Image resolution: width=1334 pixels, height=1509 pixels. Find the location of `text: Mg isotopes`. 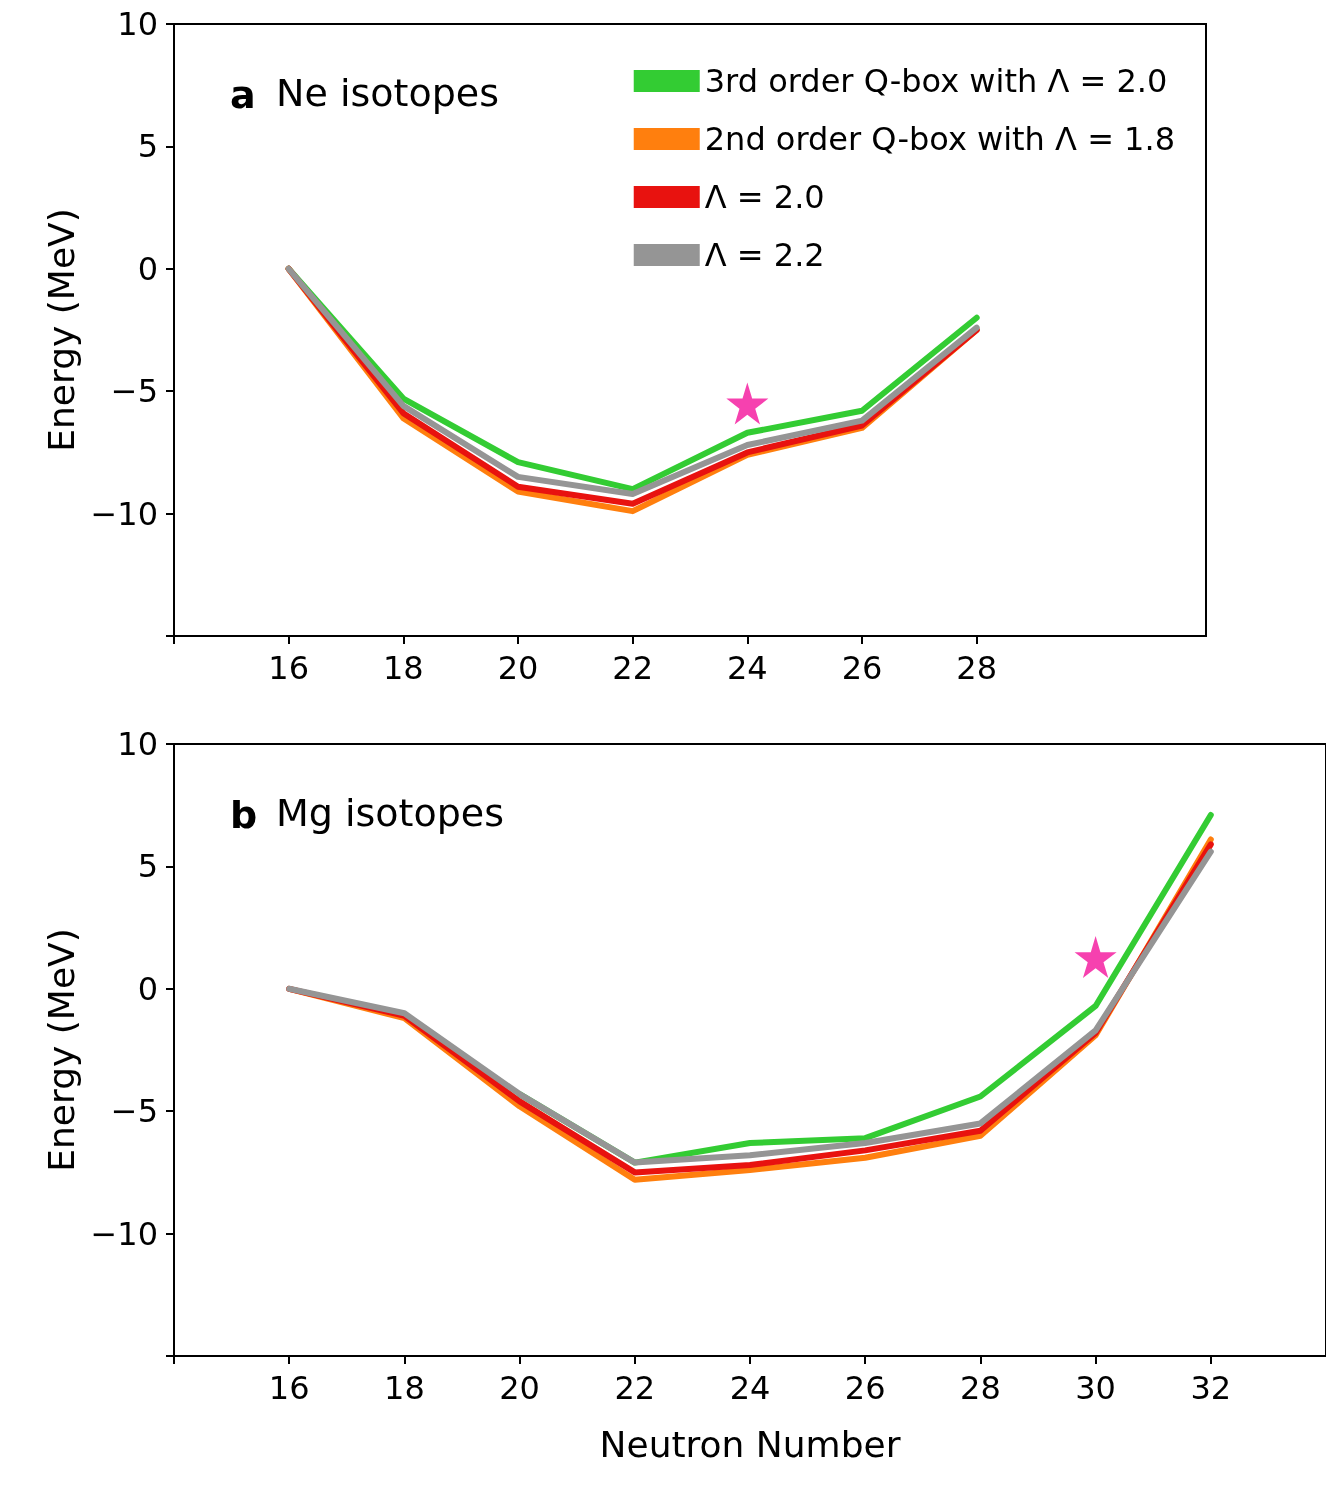

text: Mg isotopes is located at coordinates (390, 813).